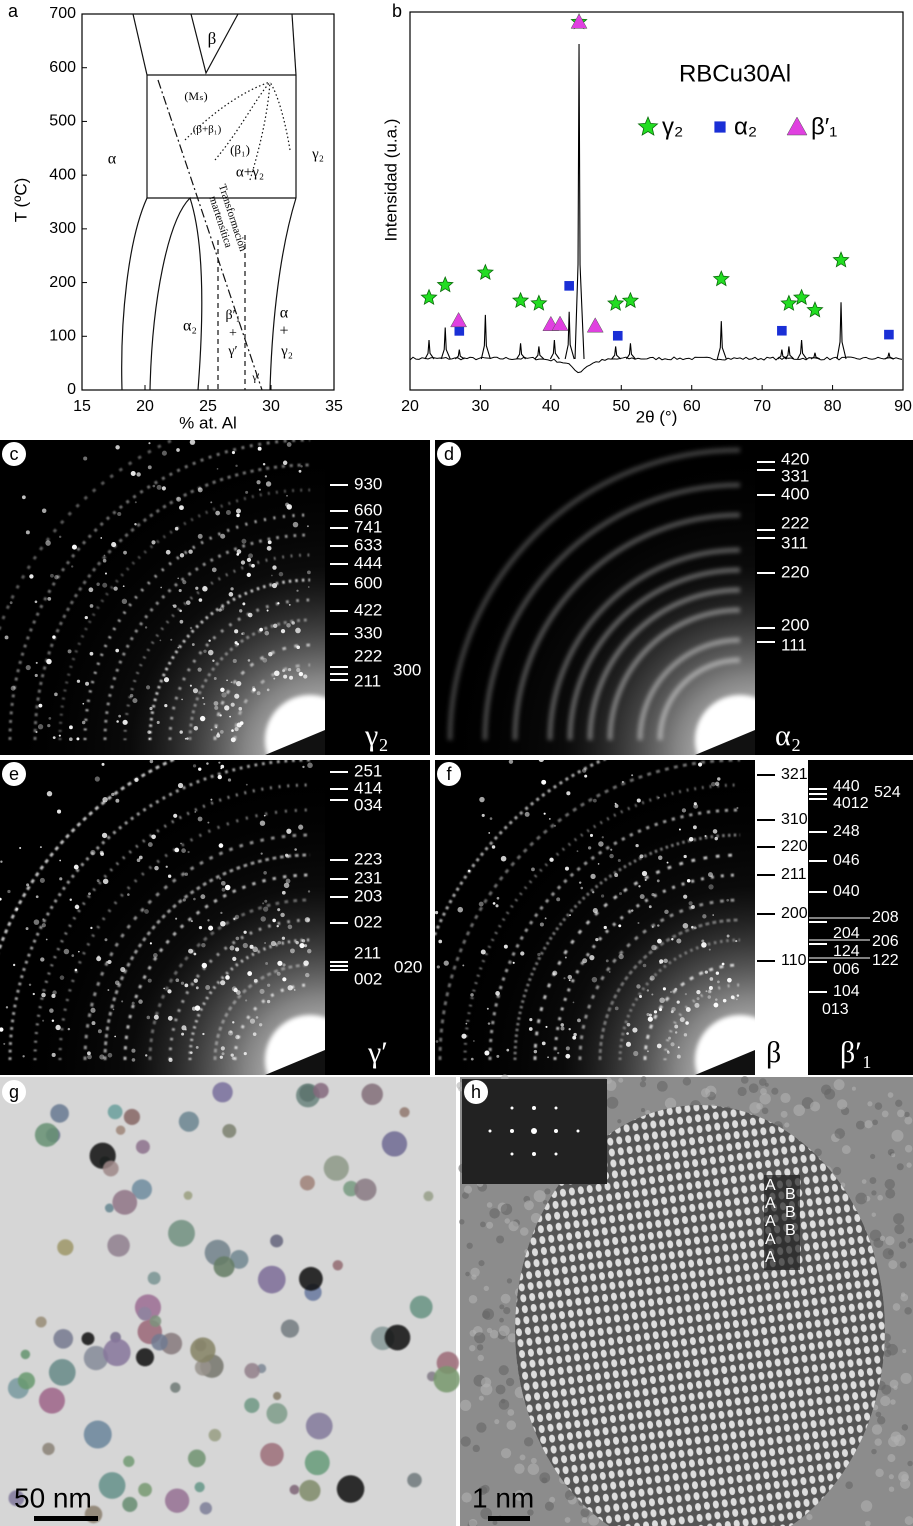 Image resolution: width=913 pixels, height=1526 pixels. I want to click on panel-label-bg, so click(14, 1092).